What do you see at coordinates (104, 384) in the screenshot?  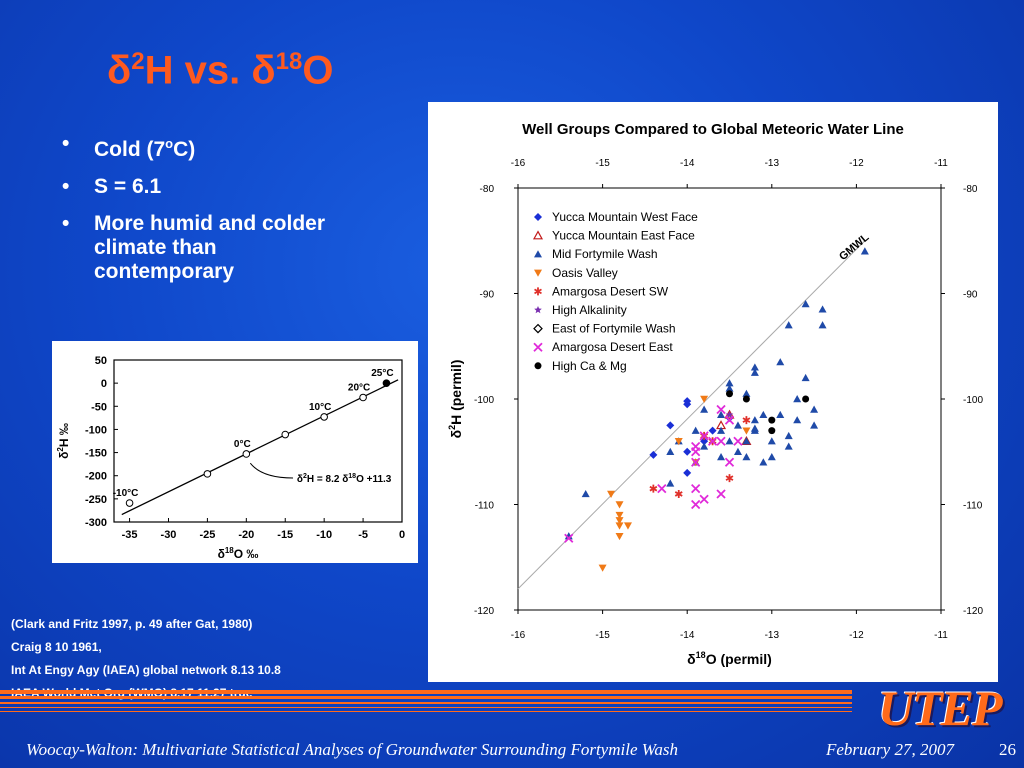 I see `inset-y-tick-label: 0` at bounding box center [104, 384].